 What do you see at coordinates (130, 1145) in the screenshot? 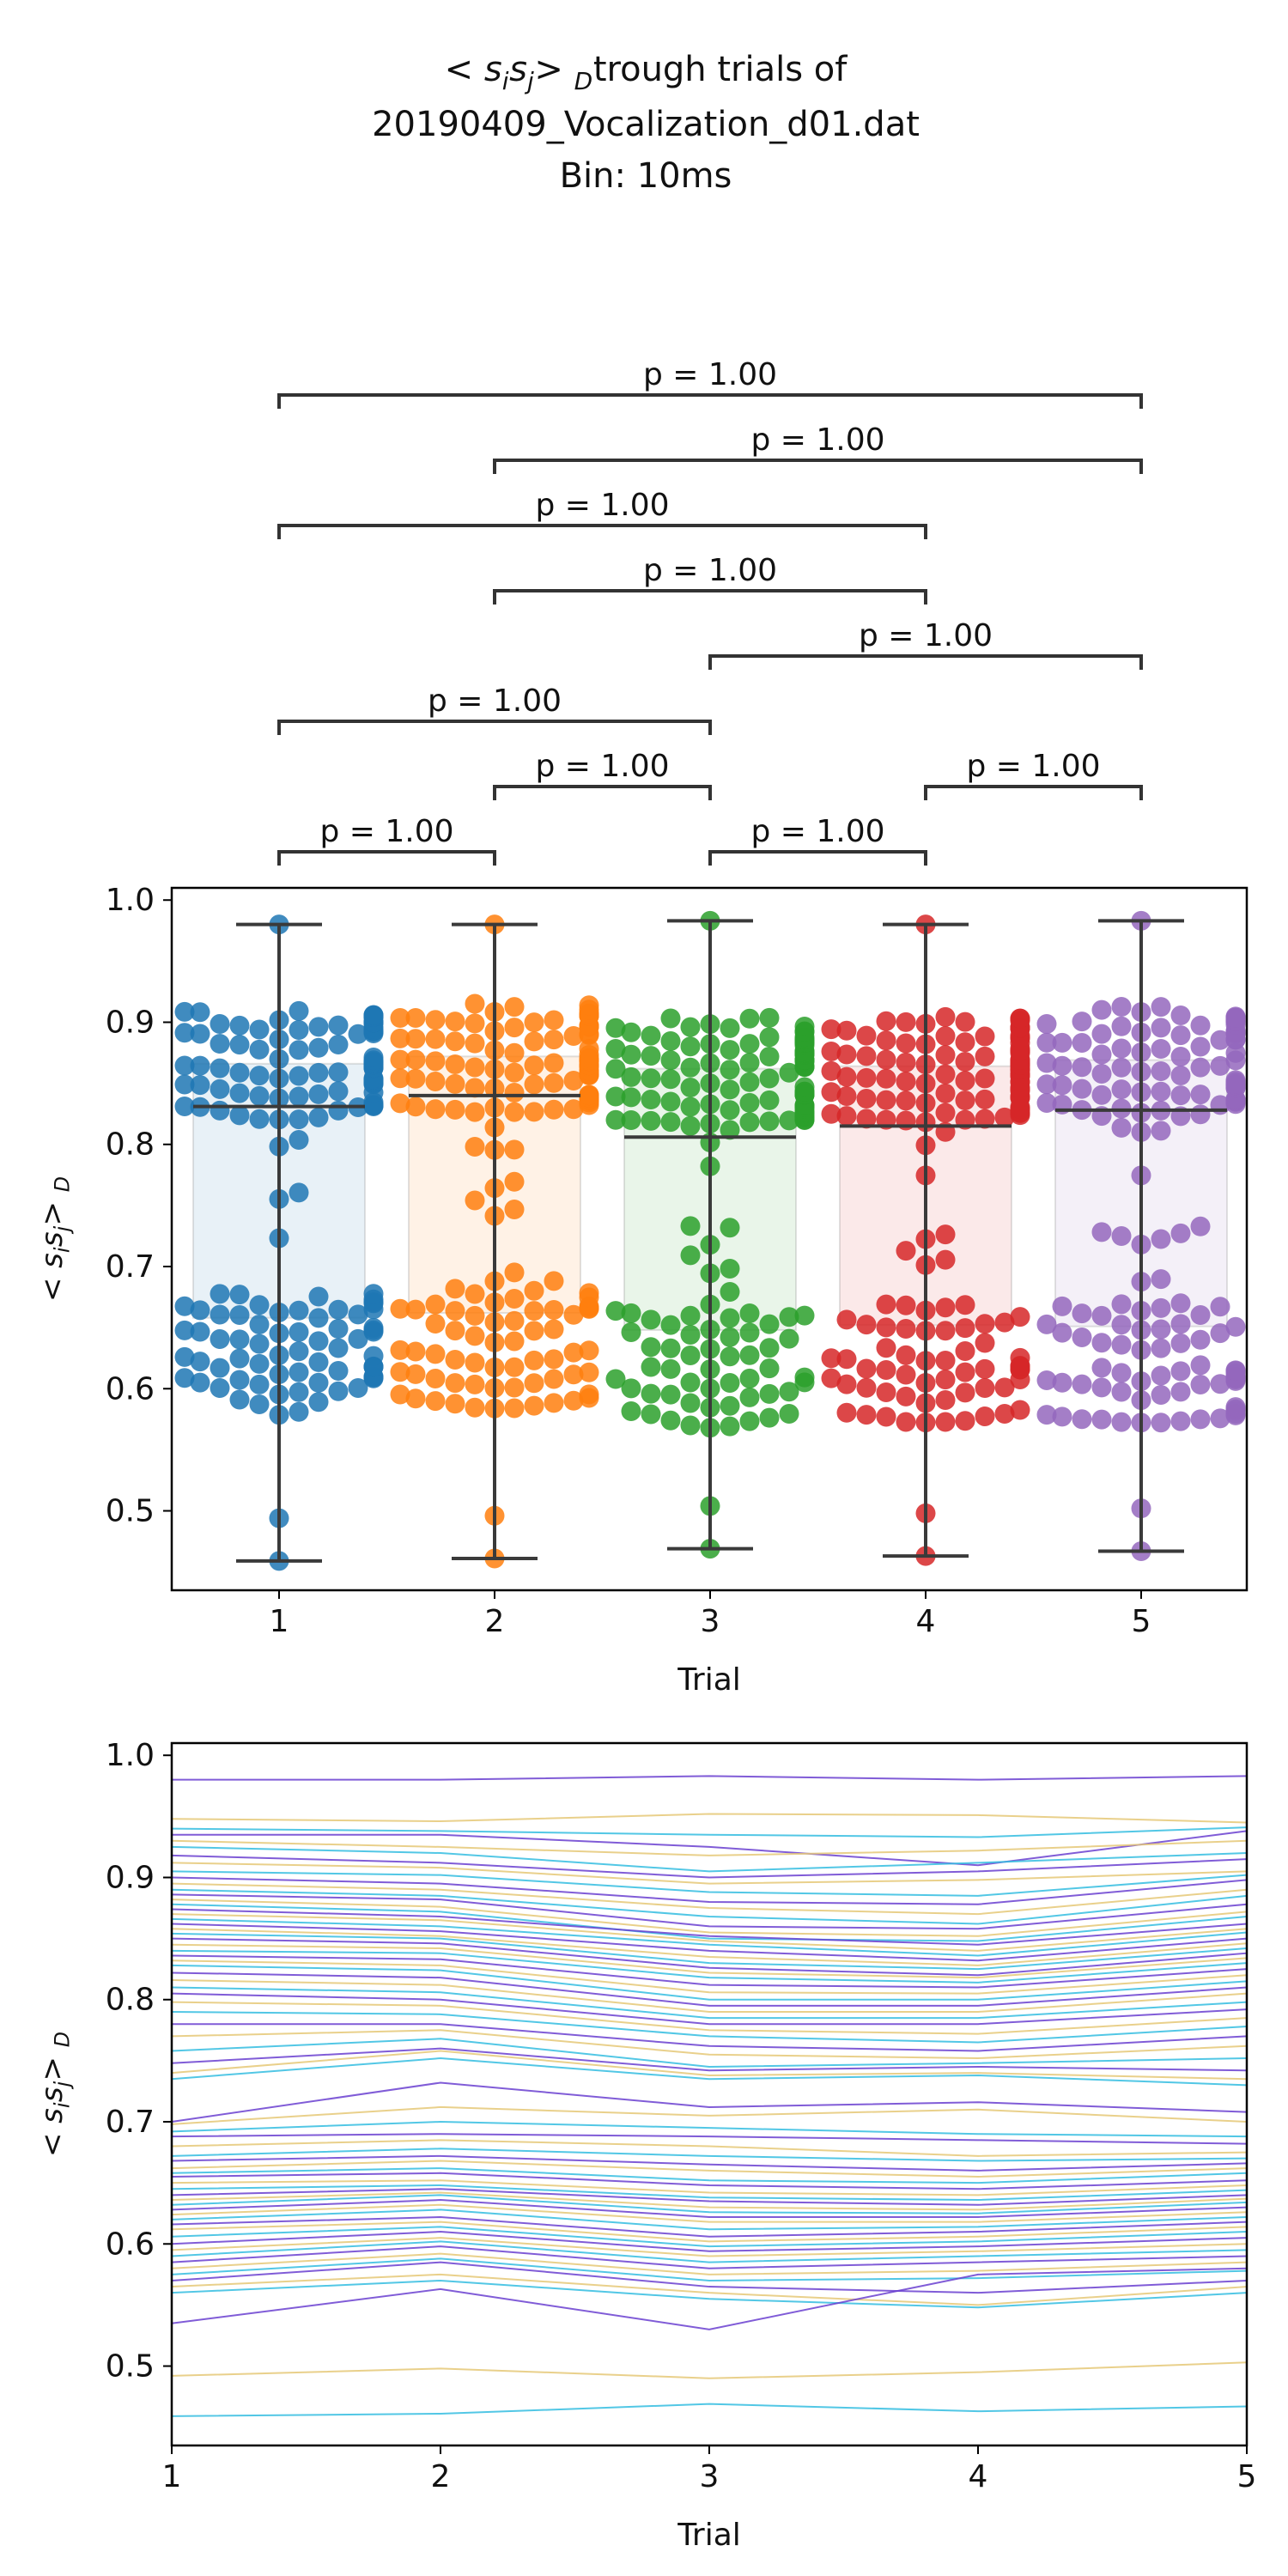
I see `y-tick-label: 0.8` at bounding box center [130, 1145].